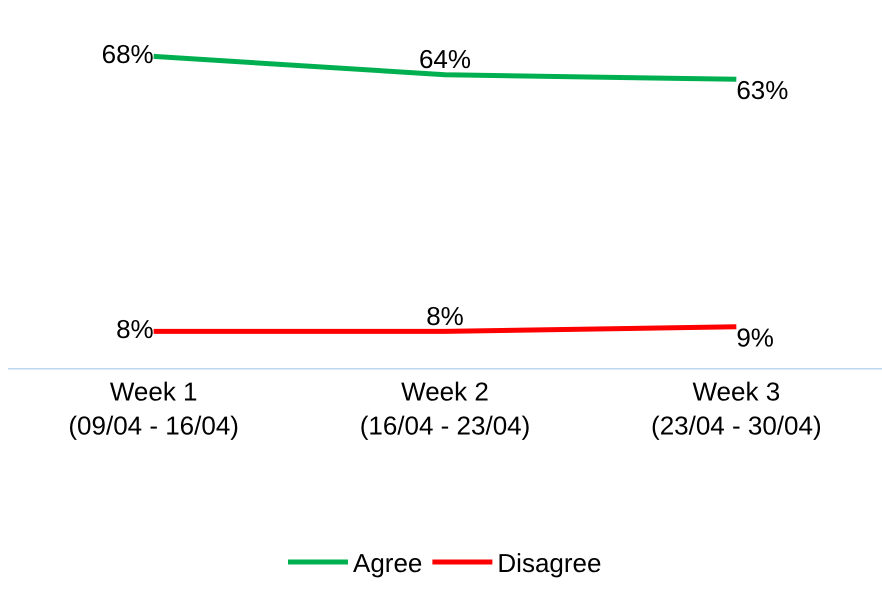 Image resolution: width=882 pixels, height=598 pixels. I want to click on x-tick-label: Week 2 (16/04 - 23/04), so click(445, 408).